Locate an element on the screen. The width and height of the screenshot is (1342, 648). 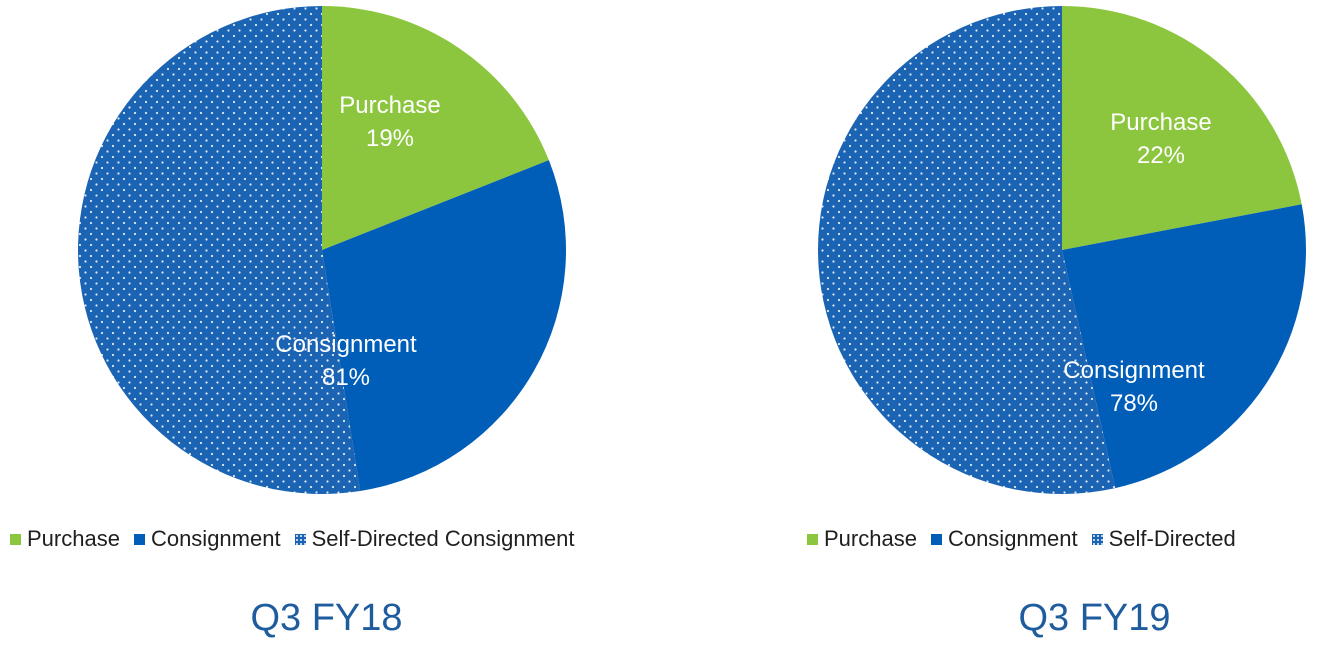
legend-item-self-directed: Self-Directed is located at coordinates (1163, 539).